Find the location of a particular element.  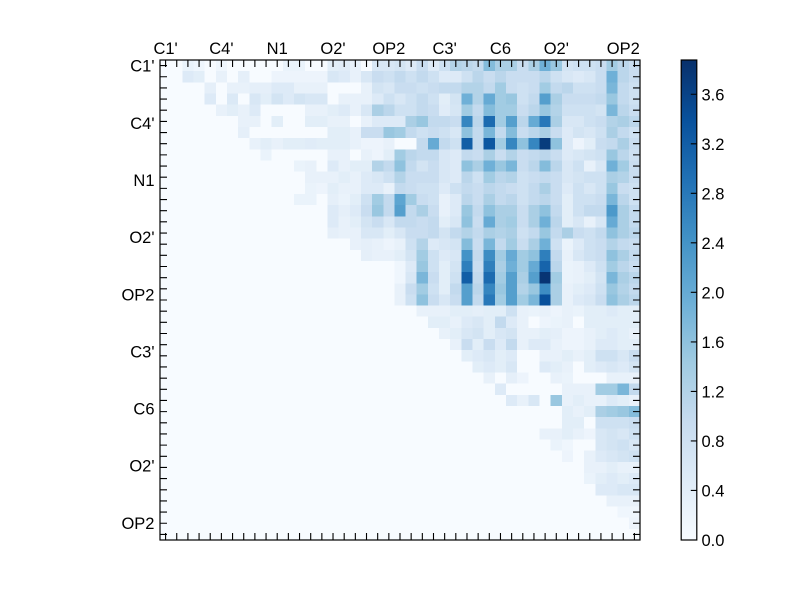

svg-text: 0.4 is located at coordinates (713, 491).